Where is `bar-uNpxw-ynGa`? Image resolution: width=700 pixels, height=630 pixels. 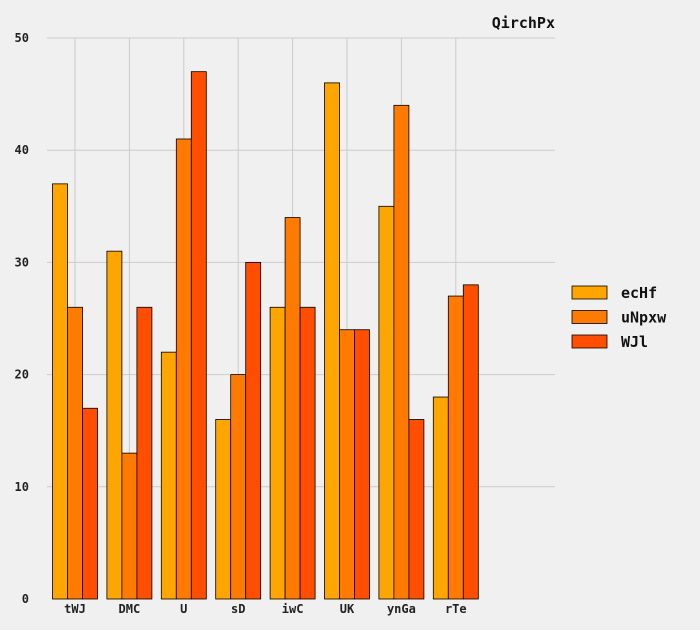 bar-uNpxw-ynGa is located at coordinates (401, 352).